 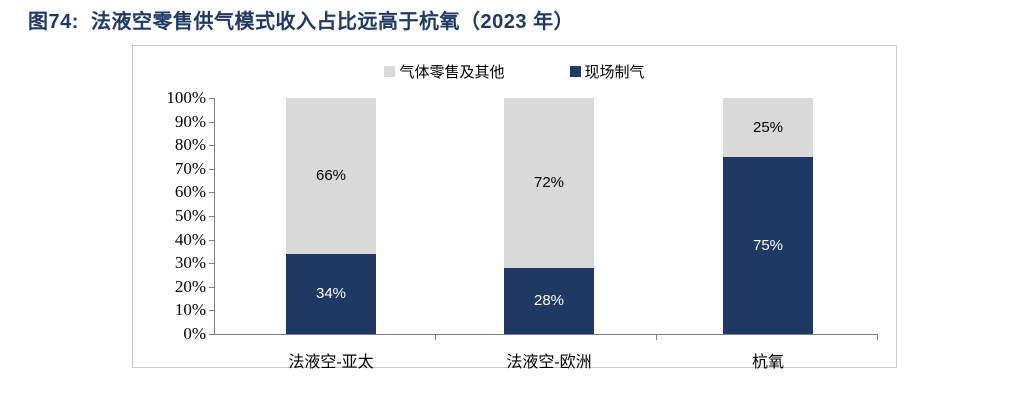 What do you see at coordinates (190, 239) in the screenshot?
I see `y-axis-tick-label: 40%` at bounding box center [190, 239].